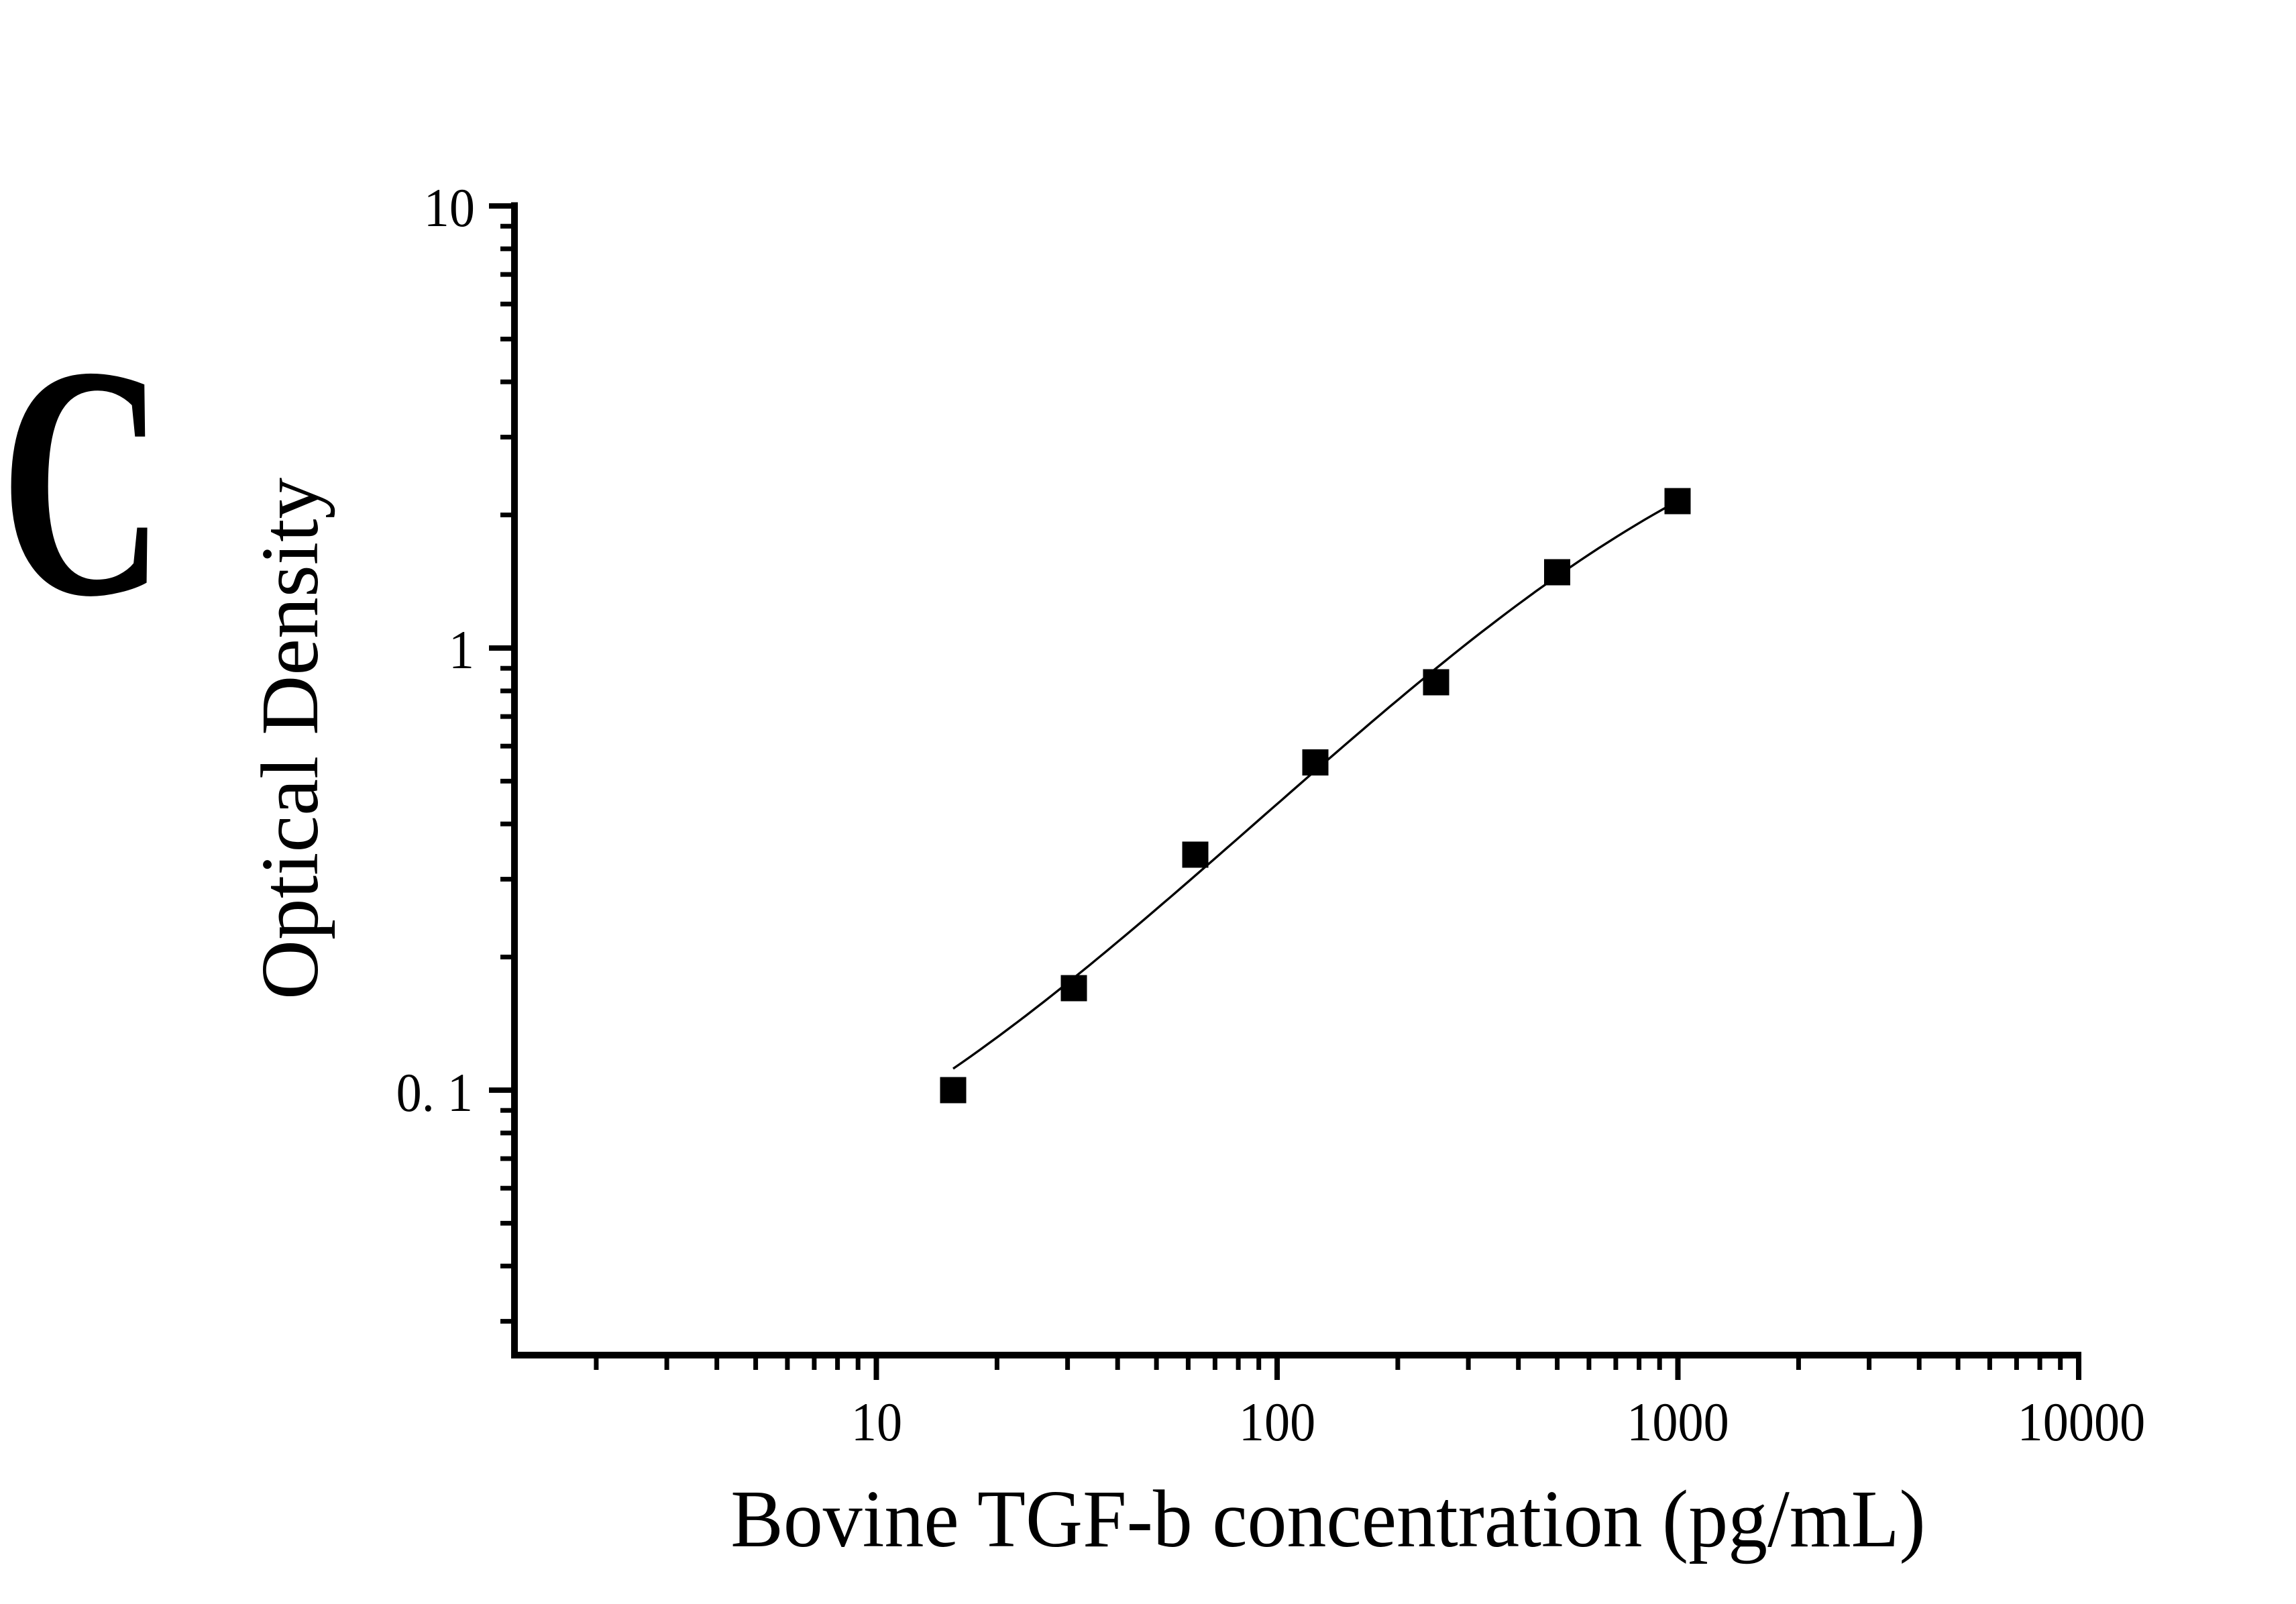 The height and width of the screenshot is (1604, 2296). Describe the element at coordinates (290, 739) in the screenshot. I see `svg-text: Optical Density` at that location.